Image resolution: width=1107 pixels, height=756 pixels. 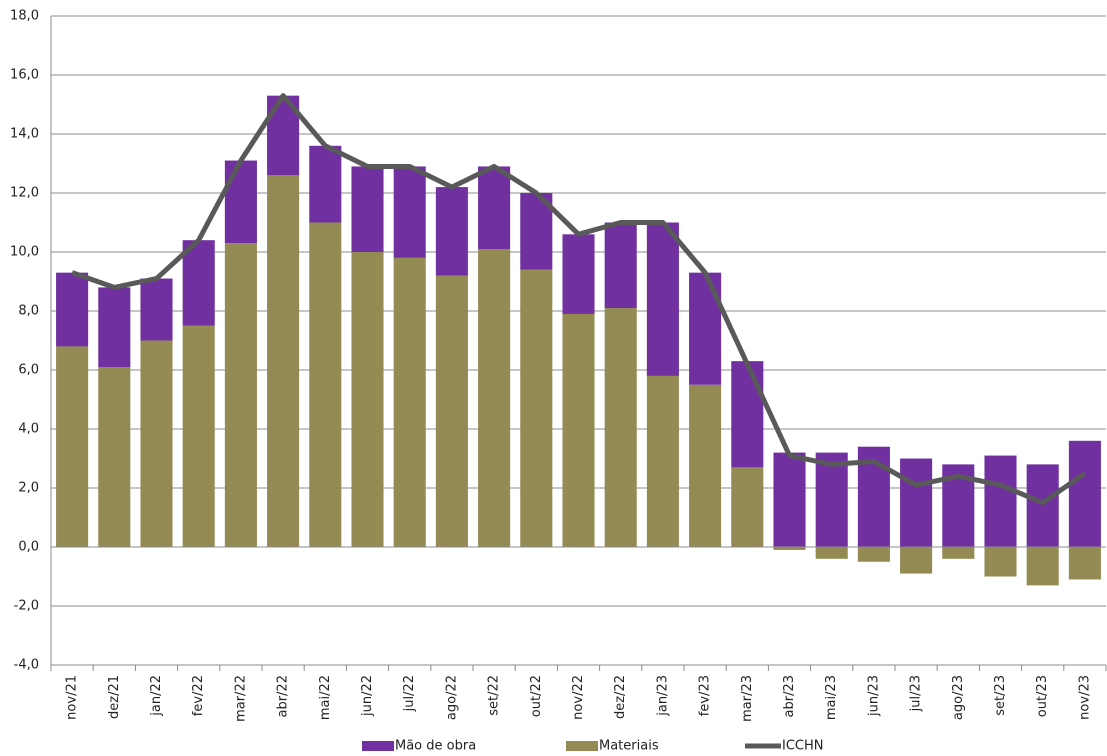 What do you see at coordinates (28, 429) in the screenshot?
I see `y-tick-label: 4,0` at bounding box center [28, 429].